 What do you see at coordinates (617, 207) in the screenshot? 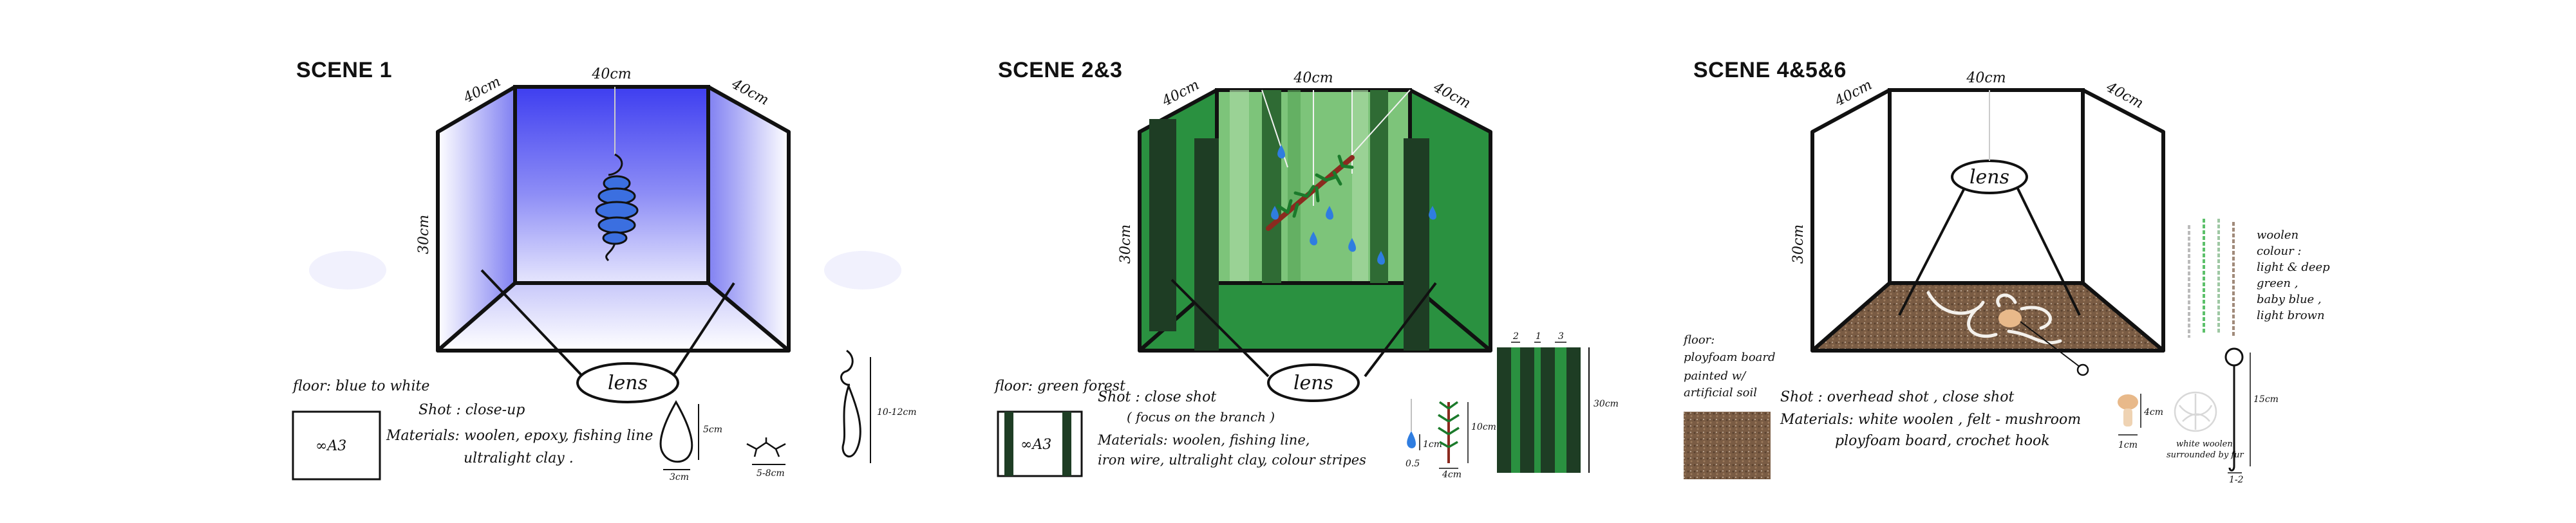
I see `scene1-spiral-creature` at bounding box center [617, 207].